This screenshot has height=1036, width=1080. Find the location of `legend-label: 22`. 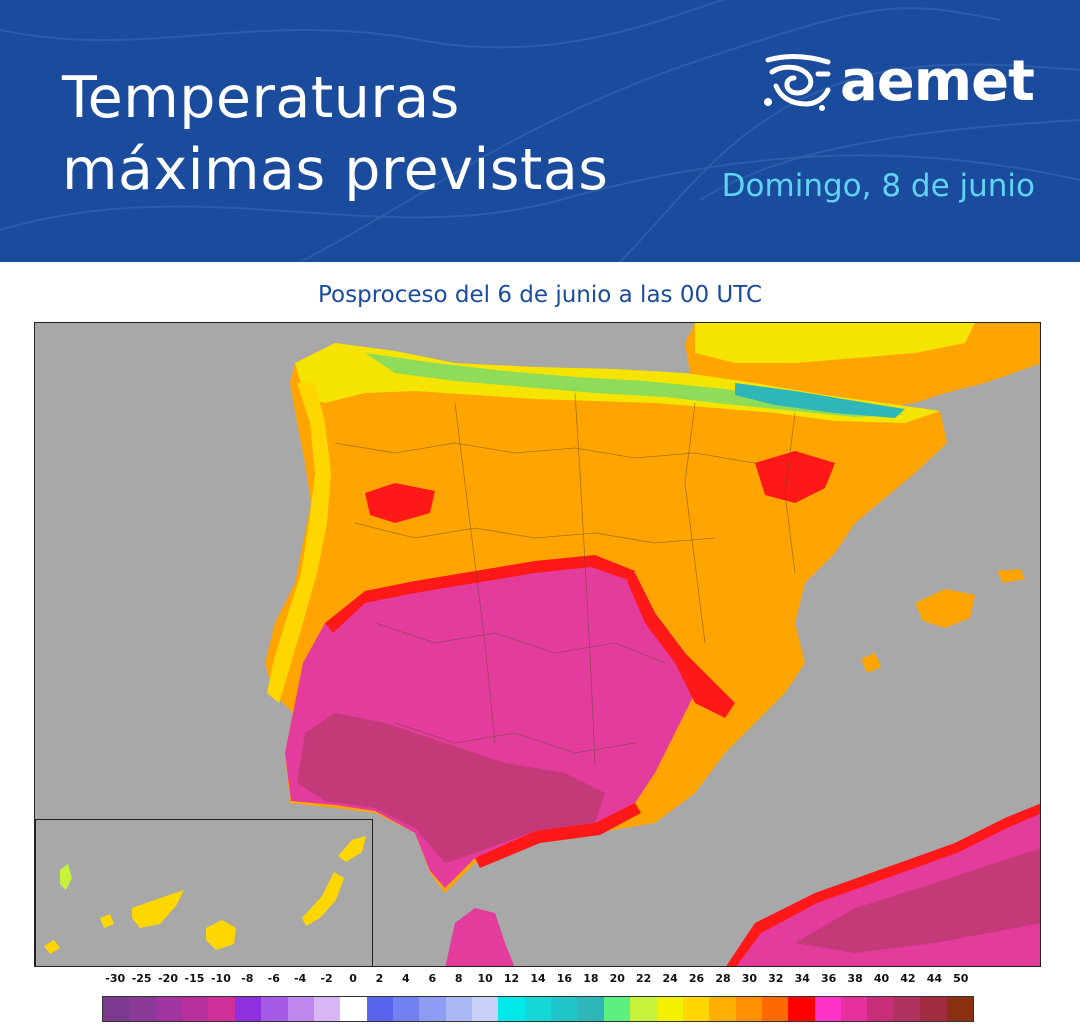

legend-label: 22 is located at coordinates (644, 978).